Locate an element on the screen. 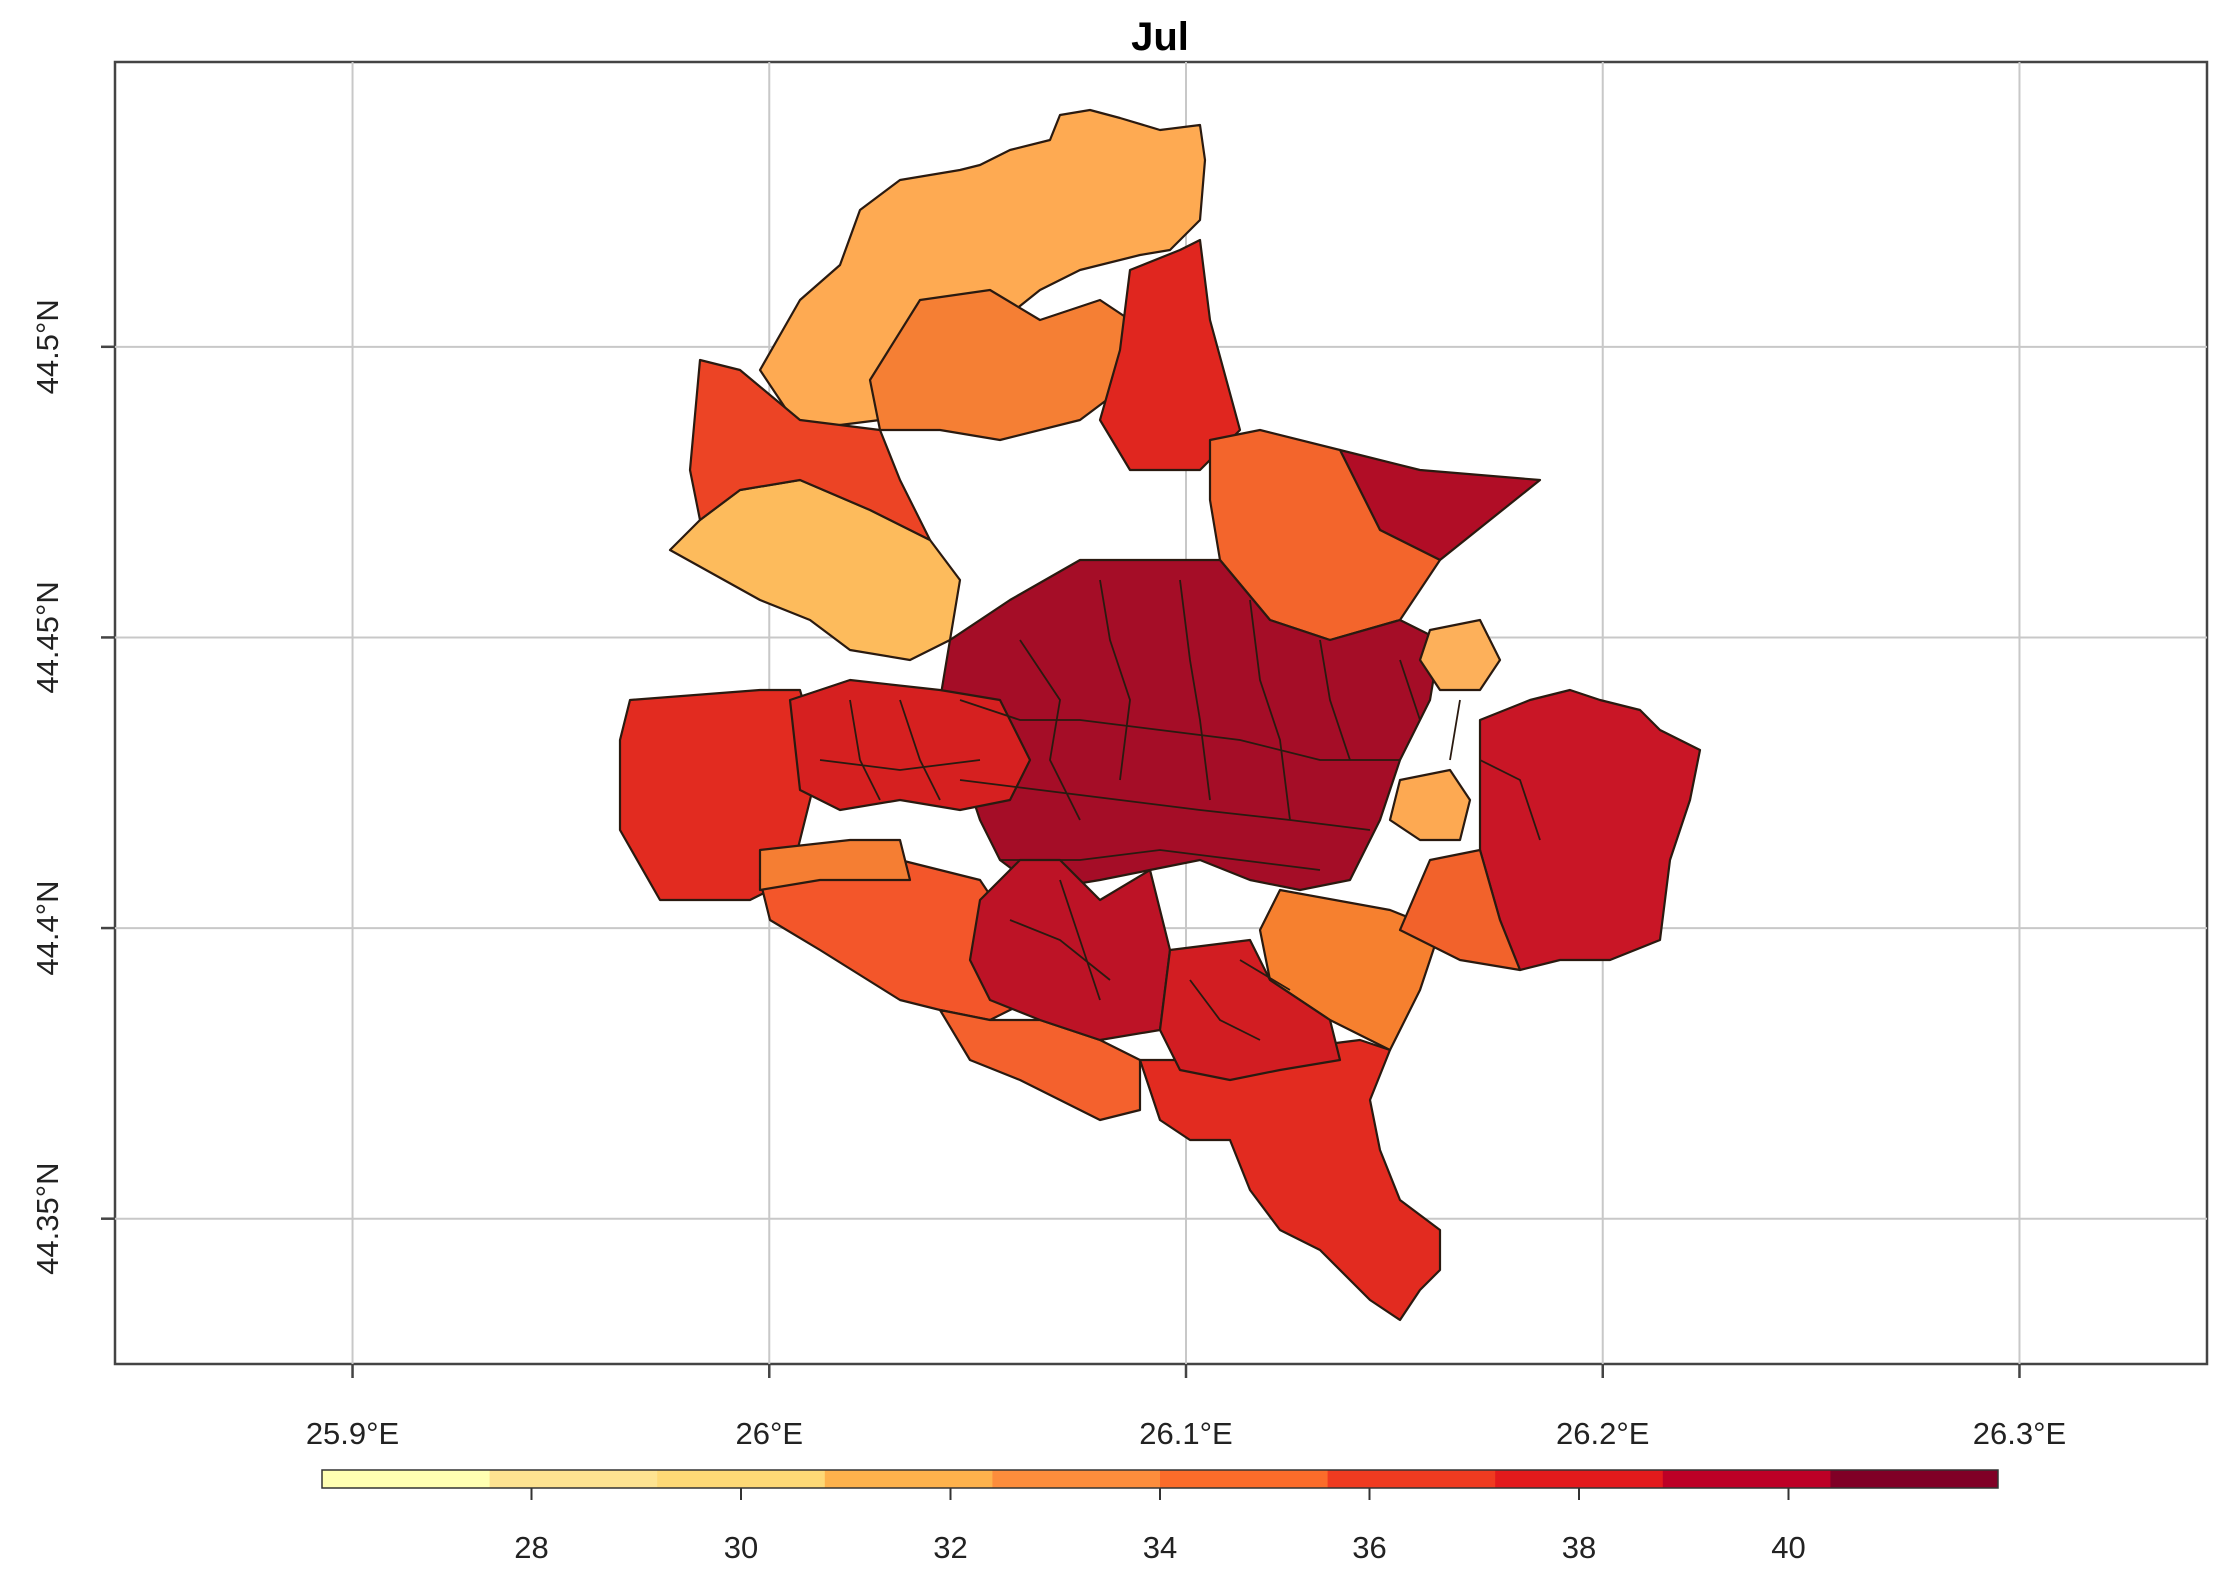 The height and width of the screenshot is (1590, 2225). map-title: Jul is located at coordinates (1160, 37).